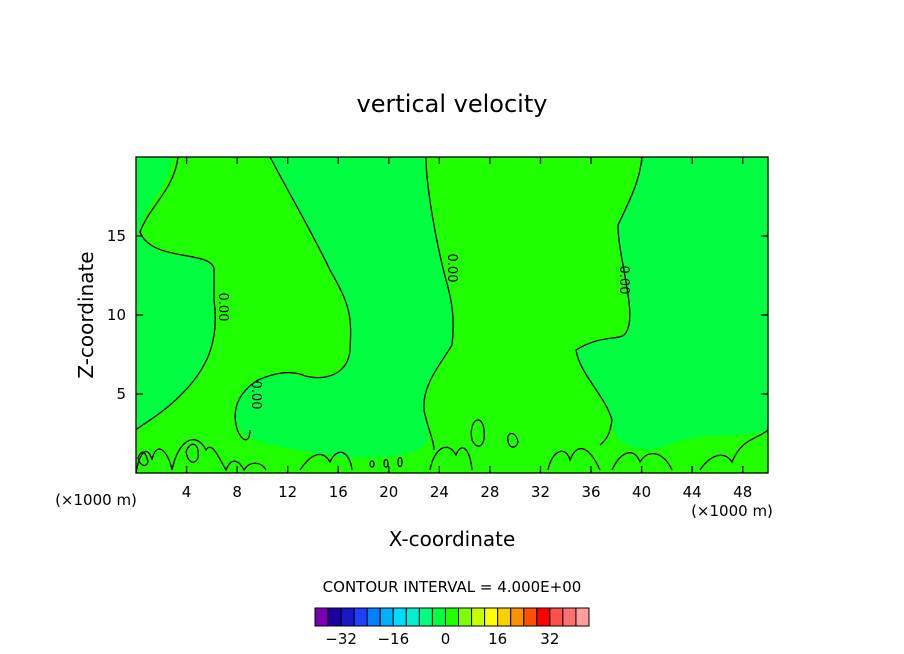  What do you see at coordinates (590, 492) in the screenshot?
I see `x-tick-label: 36` at bounding box center [590, 492].